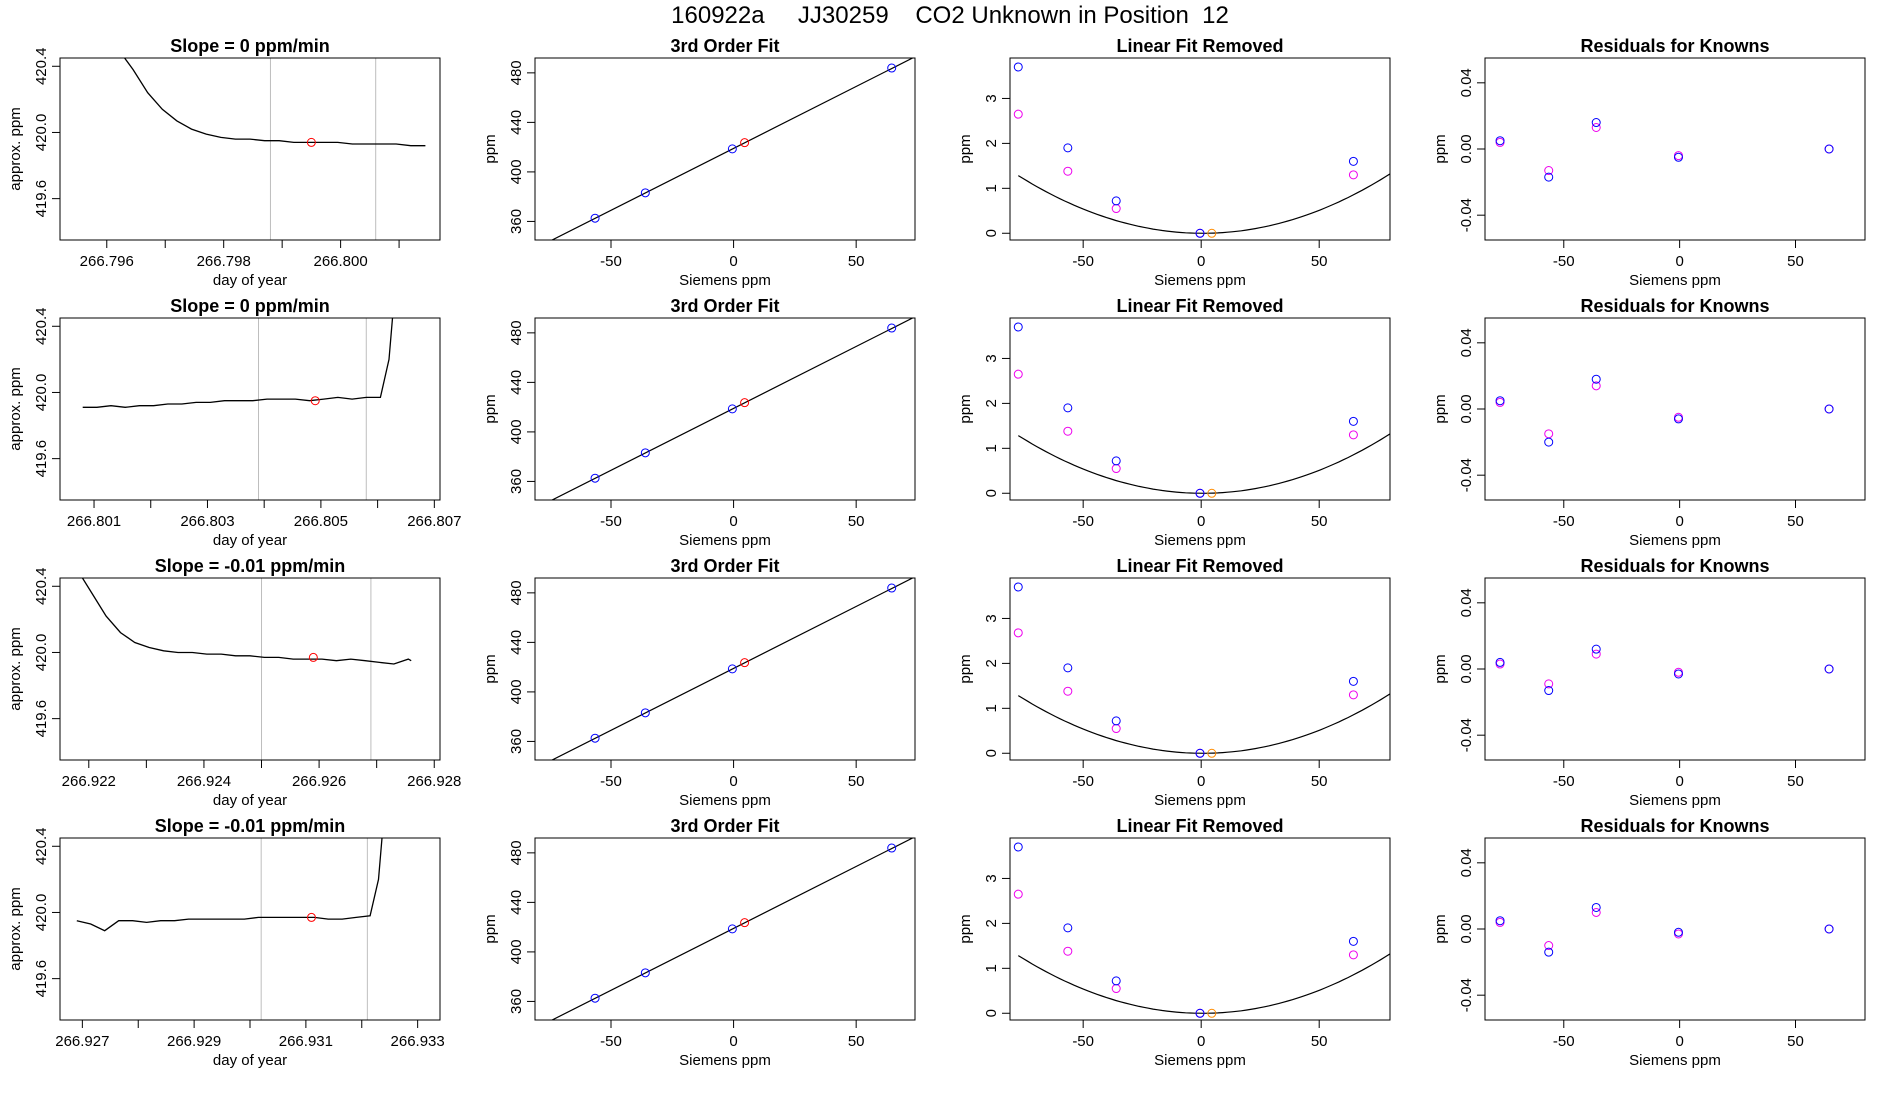 This screenshot has width=1900, height=1100. Describe the element at coordinates (991, 358) in the screenshot. I see `y-tick-label: 3` at that location.